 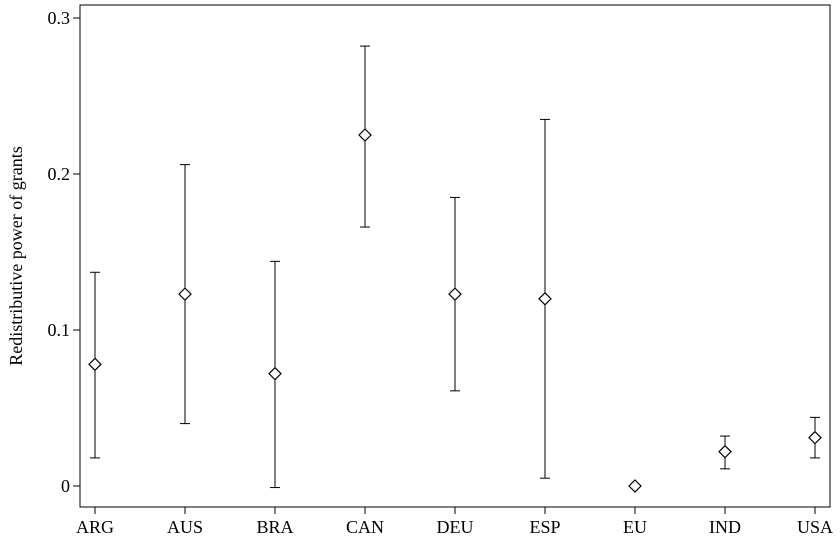 I want to click on y-axis: 0 0.1 0.2 0.3, so click(x=64, y=252).